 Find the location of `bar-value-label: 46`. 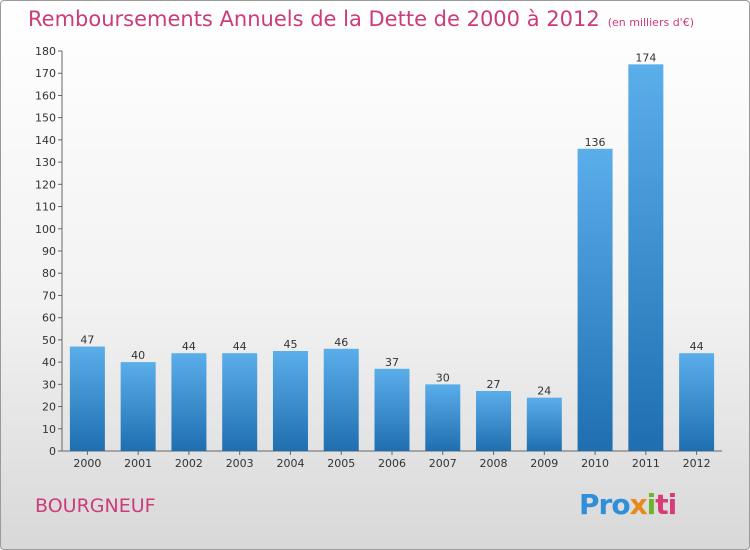

bar-value-label: 46 is located at coordinates (341, 342).